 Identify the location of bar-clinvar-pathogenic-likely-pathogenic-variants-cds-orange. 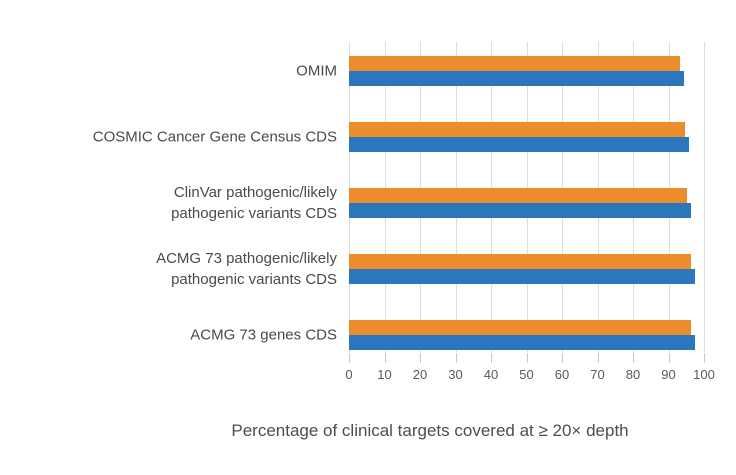
(518, 195).